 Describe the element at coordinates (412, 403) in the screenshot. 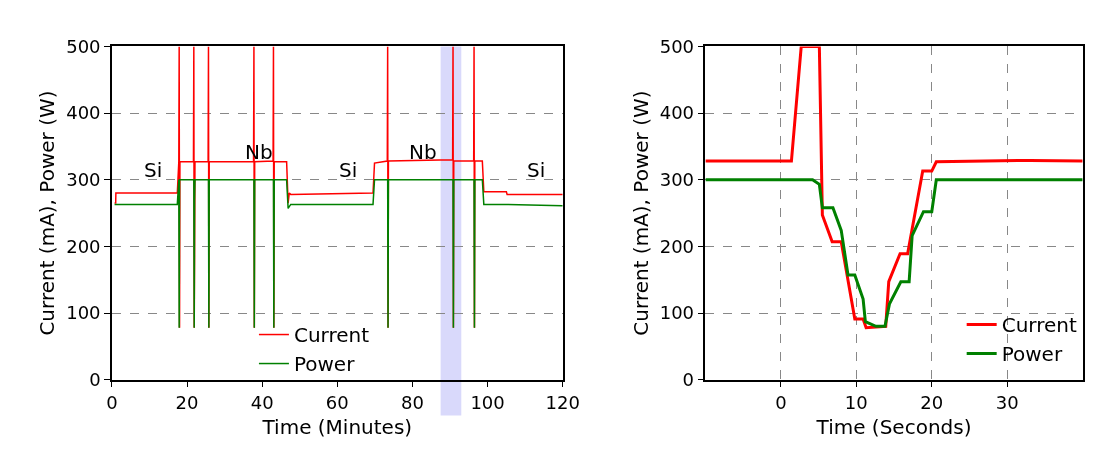

I see `x-tick-label: 80` at that location.